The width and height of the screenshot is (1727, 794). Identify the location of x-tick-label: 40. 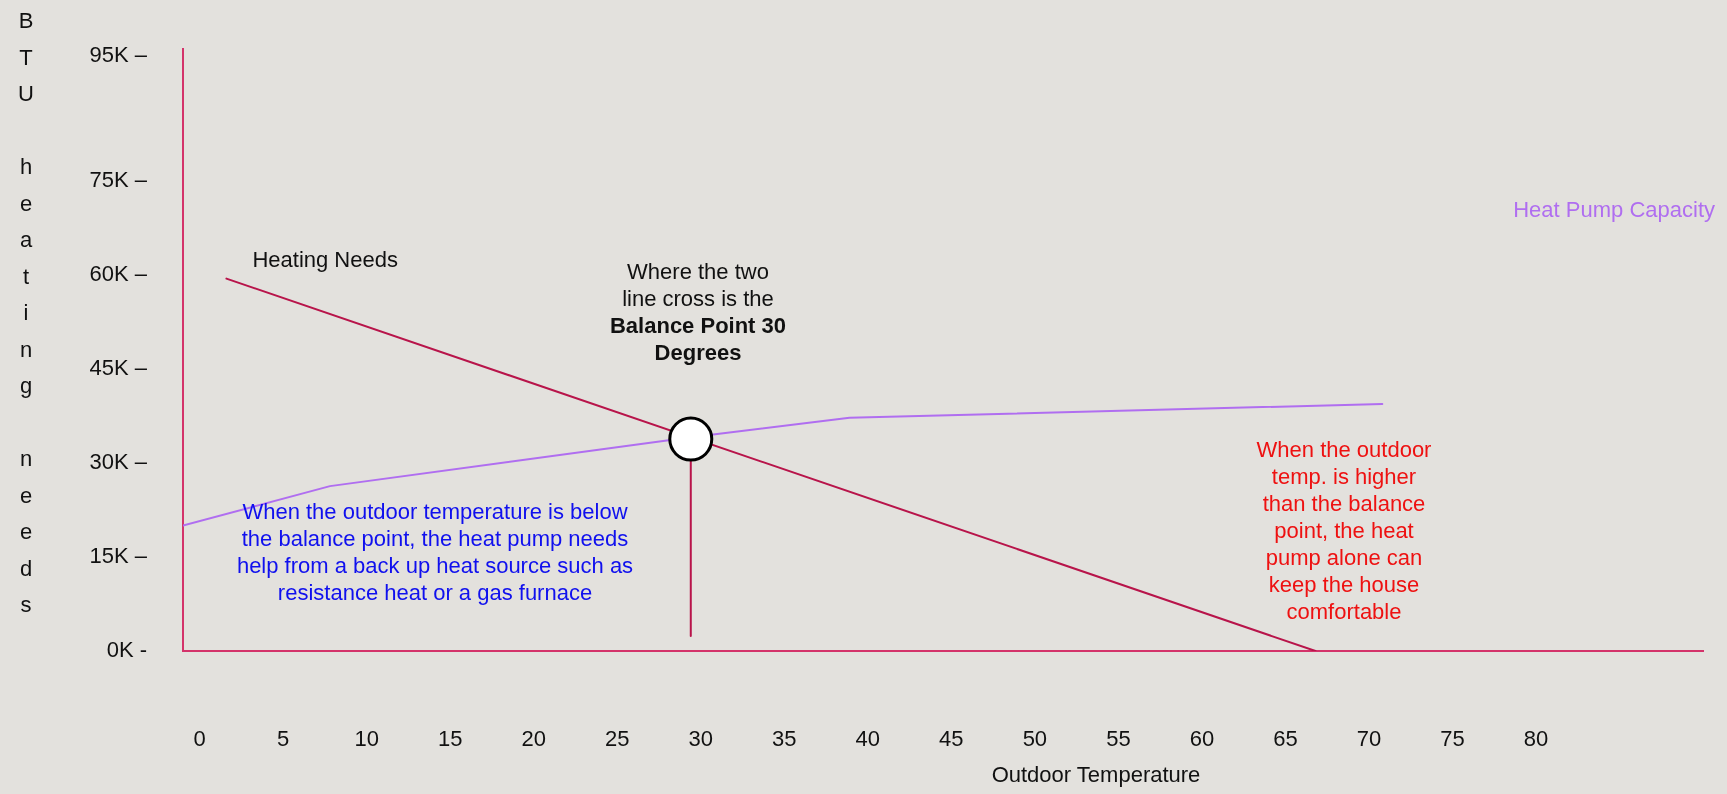
(868, 739).